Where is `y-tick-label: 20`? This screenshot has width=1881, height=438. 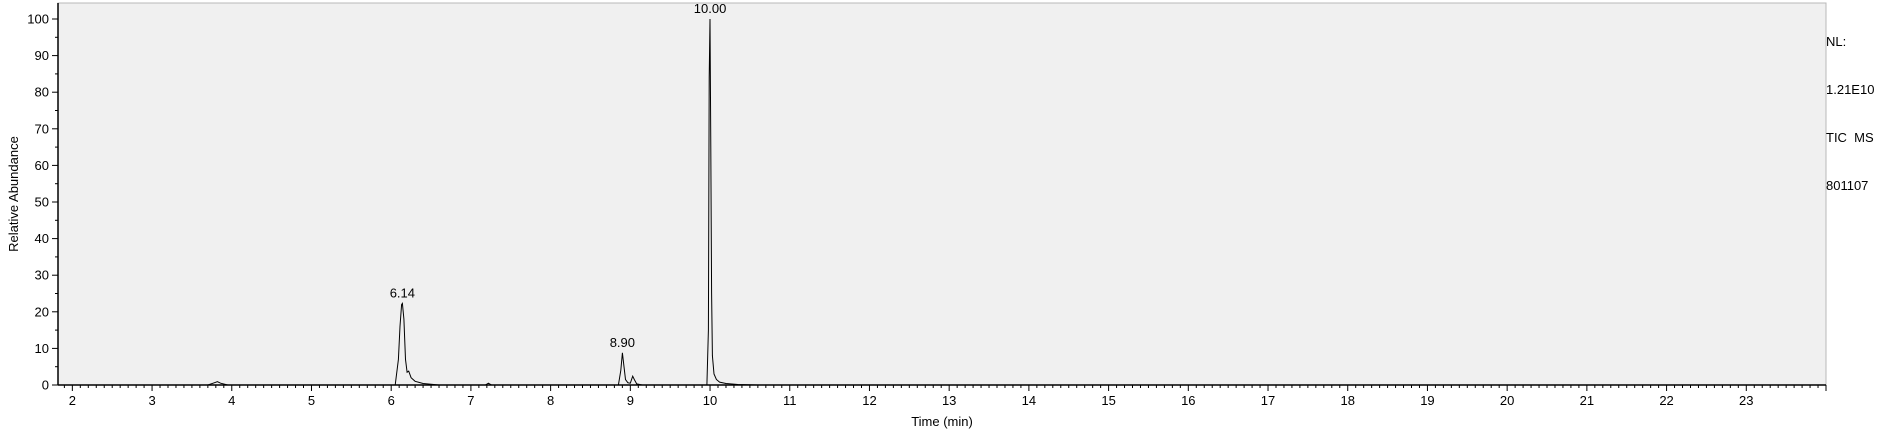 y-tick-label: 20 is located at coordinates (42, 311).